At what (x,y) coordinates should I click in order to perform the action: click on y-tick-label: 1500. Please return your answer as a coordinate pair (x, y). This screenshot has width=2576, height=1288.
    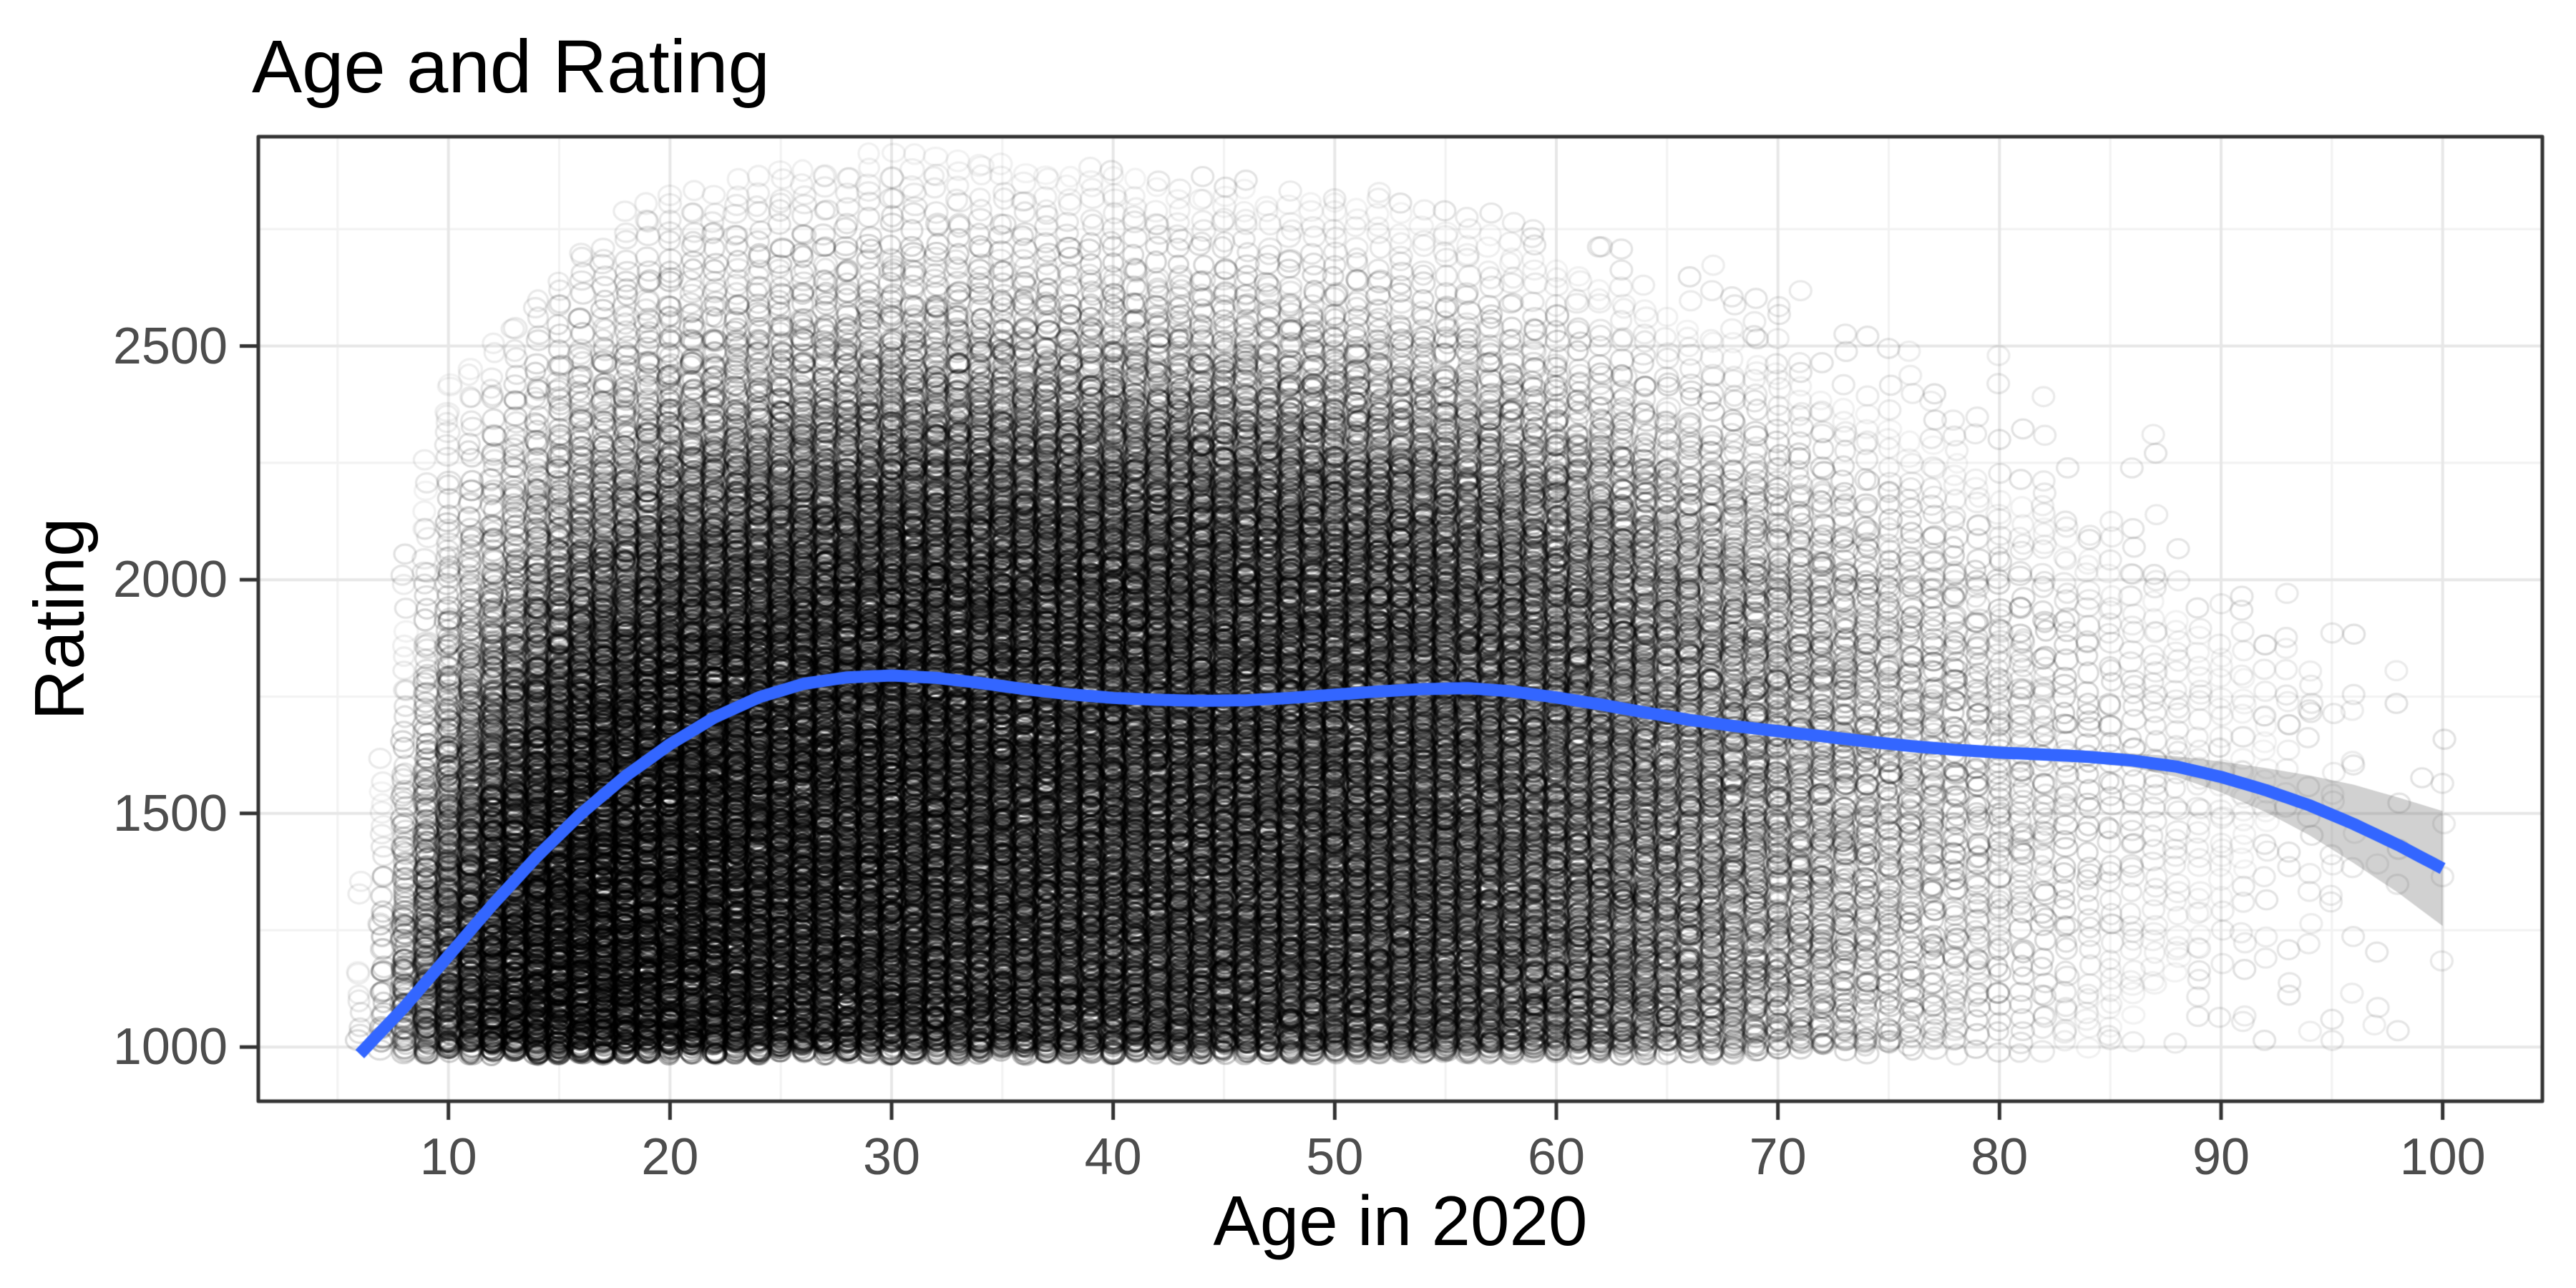
    Looking at the image, I should click on (170, 813).